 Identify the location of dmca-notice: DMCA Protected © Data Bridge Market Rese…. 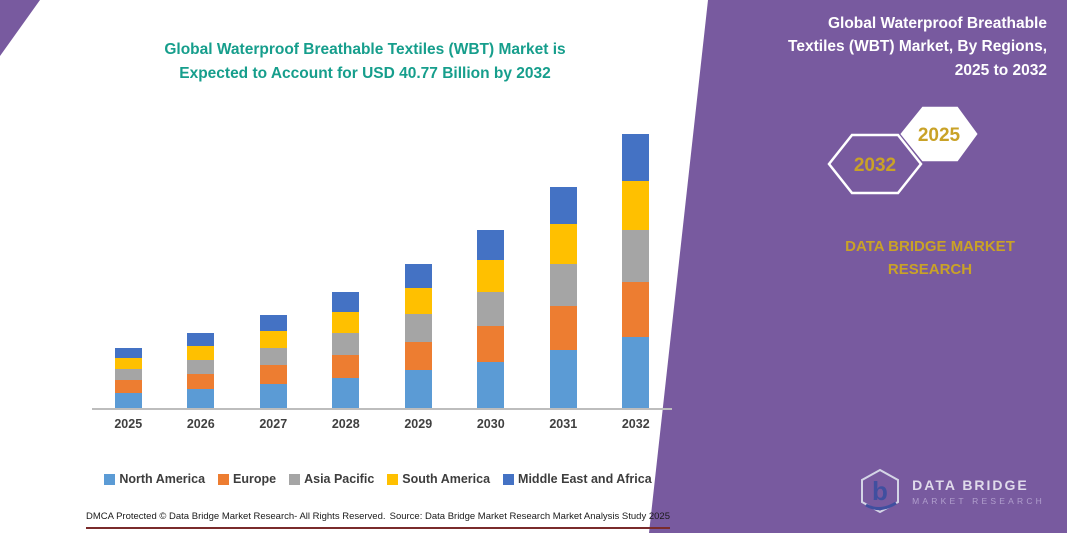
(236, 516).